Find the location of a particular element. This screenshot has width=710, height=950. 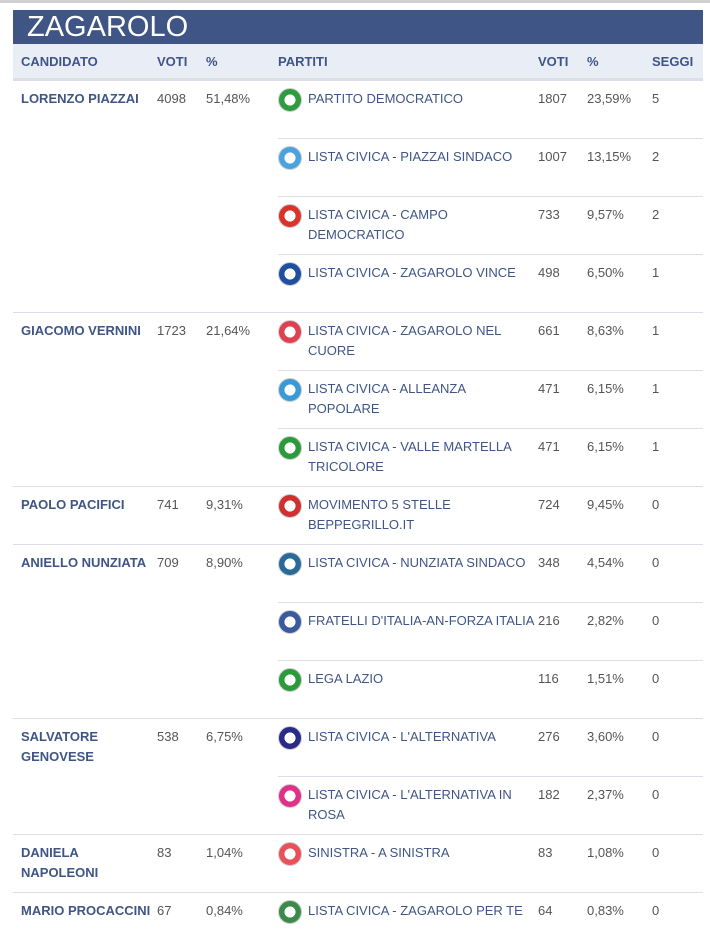

header-party-pct: % is located at coordinates (619, 62).